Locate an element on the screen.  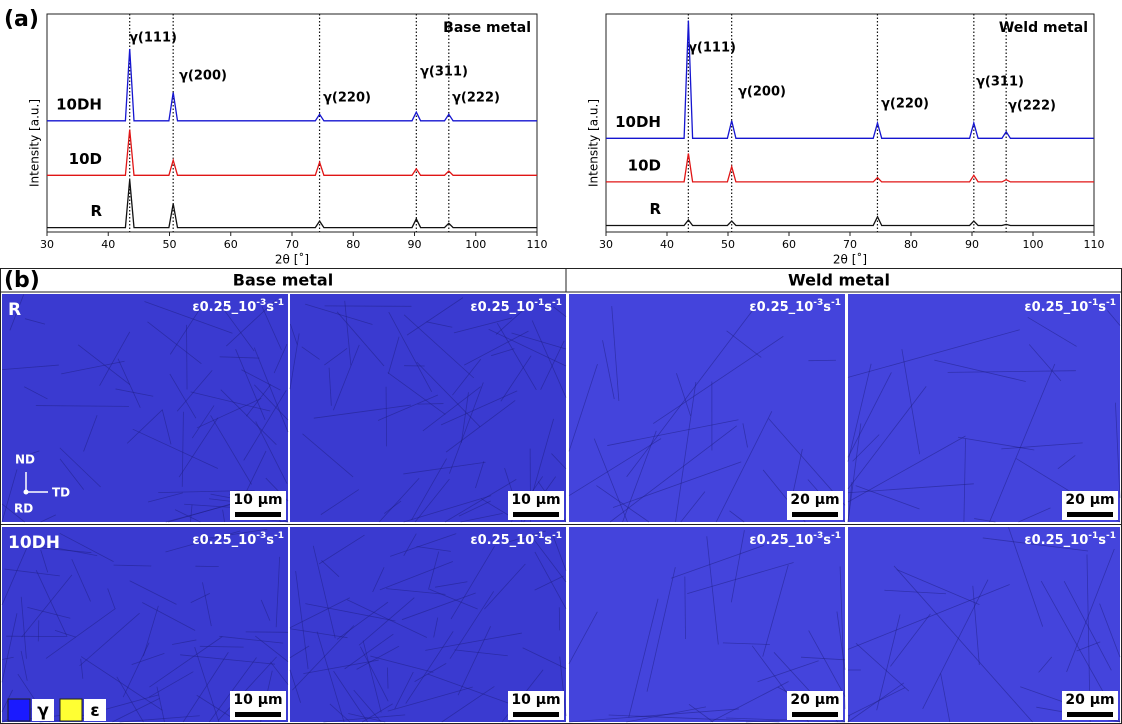
rate-exponent: -3 is located at coordinates (818, 303).